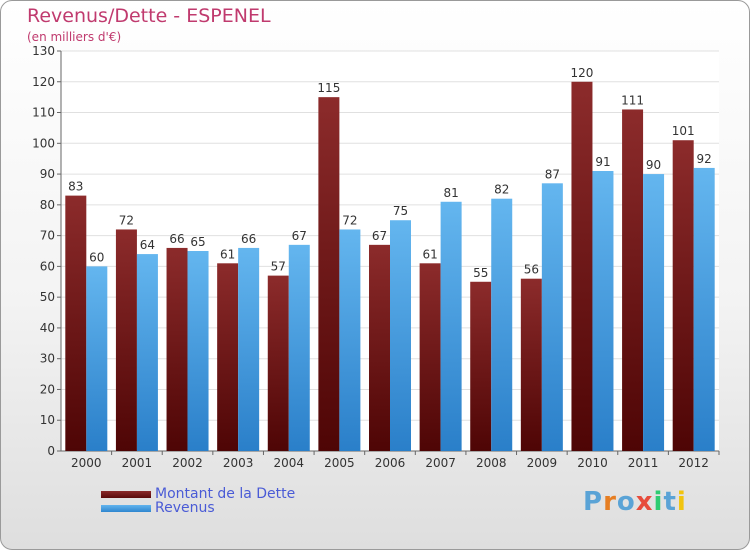 Image resolution: width=750 pixels, height=550 pixels. What do you see at coordinates (288, 463) in the screenshot?
I see `x-tick-label: 2004` at bounding box center [288, 463].